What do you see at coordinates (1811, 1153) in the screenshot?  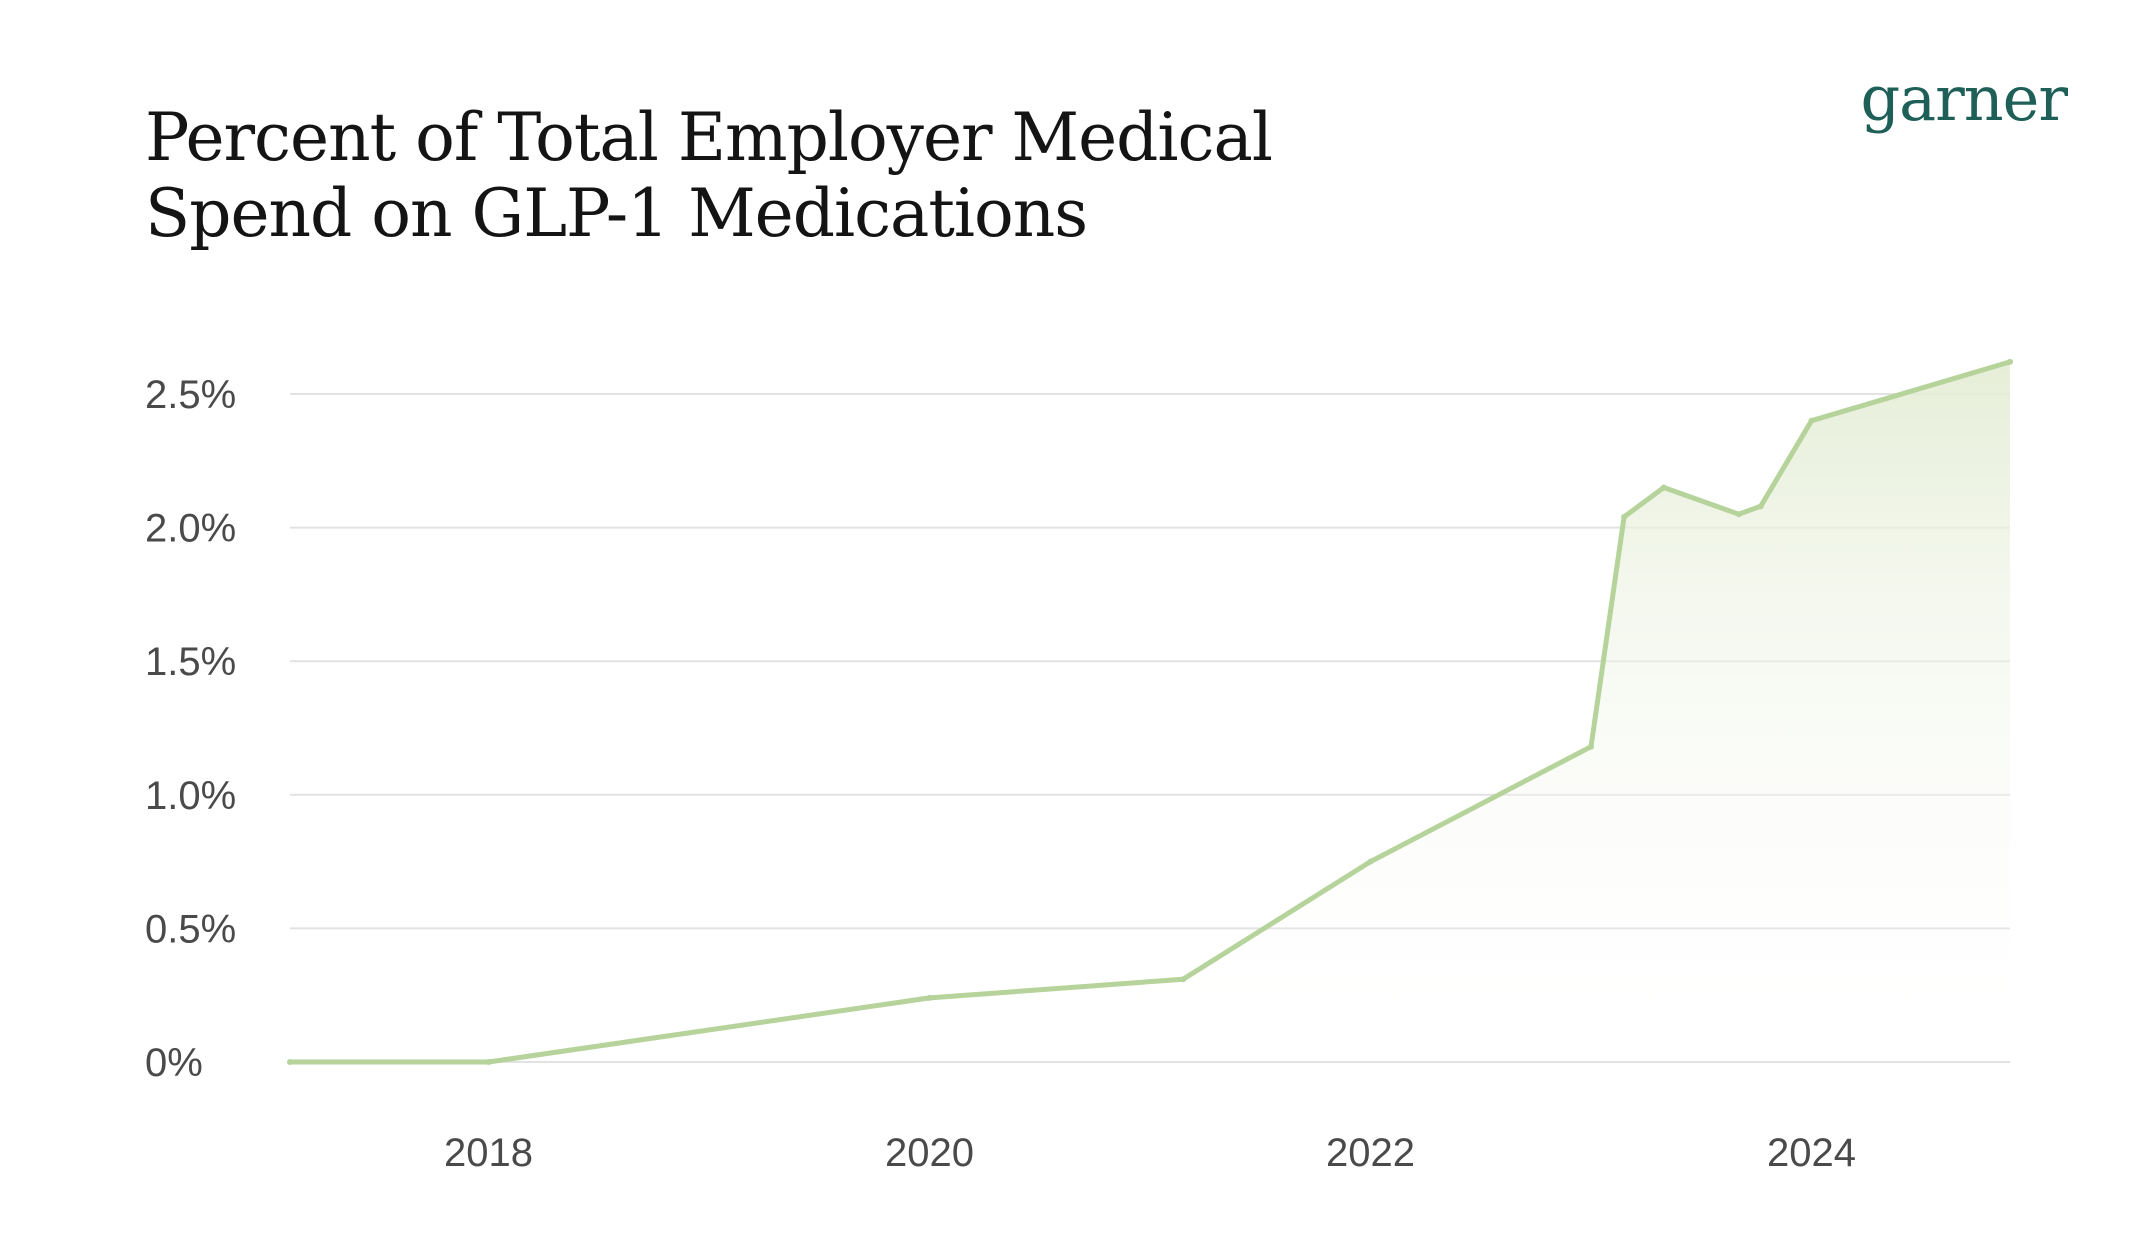 I see `x-tick-label: 2024` at bounding box center [1811, 1153].